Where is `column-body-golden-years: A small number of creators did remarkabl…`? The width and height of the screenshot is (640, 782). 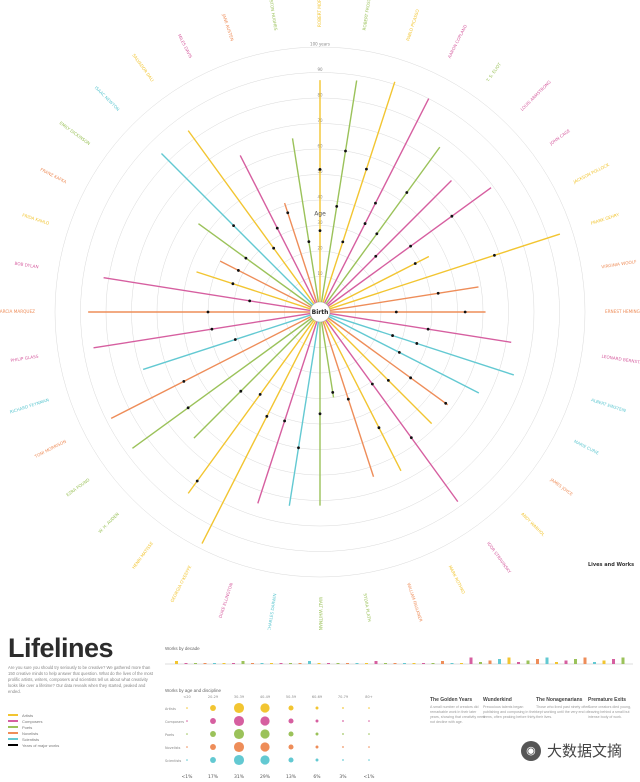
column-body-golden-years: A small number of creators did remarkabl… is located at coordinates (458, 714).